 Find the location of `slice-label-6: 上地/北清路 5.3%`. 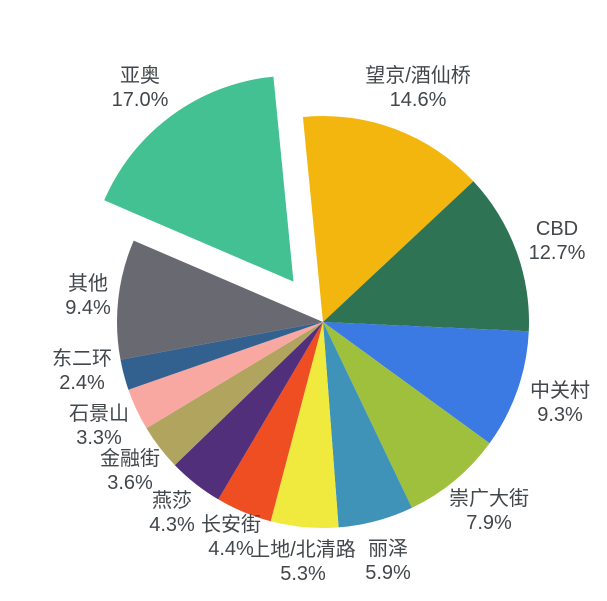

slice-label-6: 上地/北清路 5.3% is located at coordinates (303, 561).